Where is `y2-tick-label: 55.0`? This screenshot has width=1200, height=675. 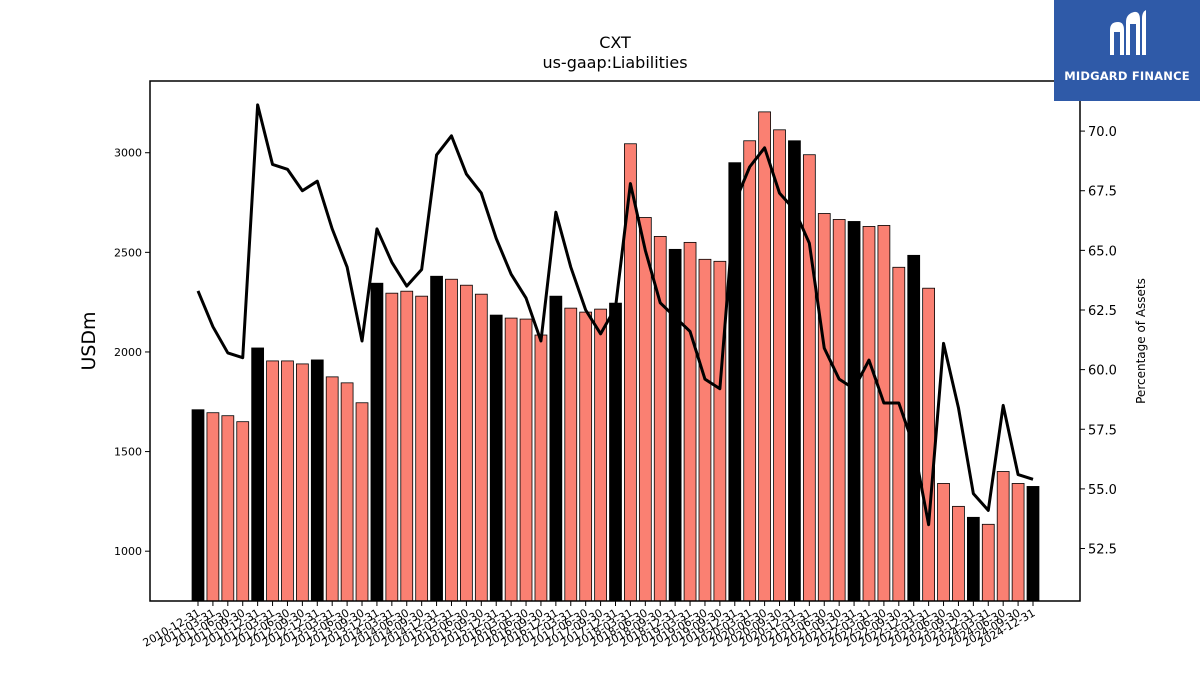 y2-tick-label: 55.0 is located at coordinates (1102, 490).